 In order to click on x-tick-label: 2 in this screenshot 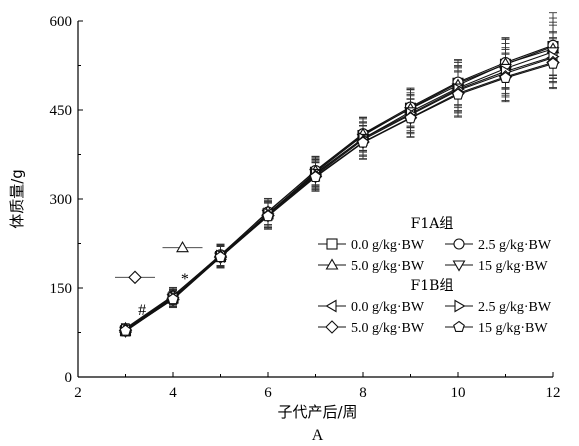, I will do `click(78, 393)`.